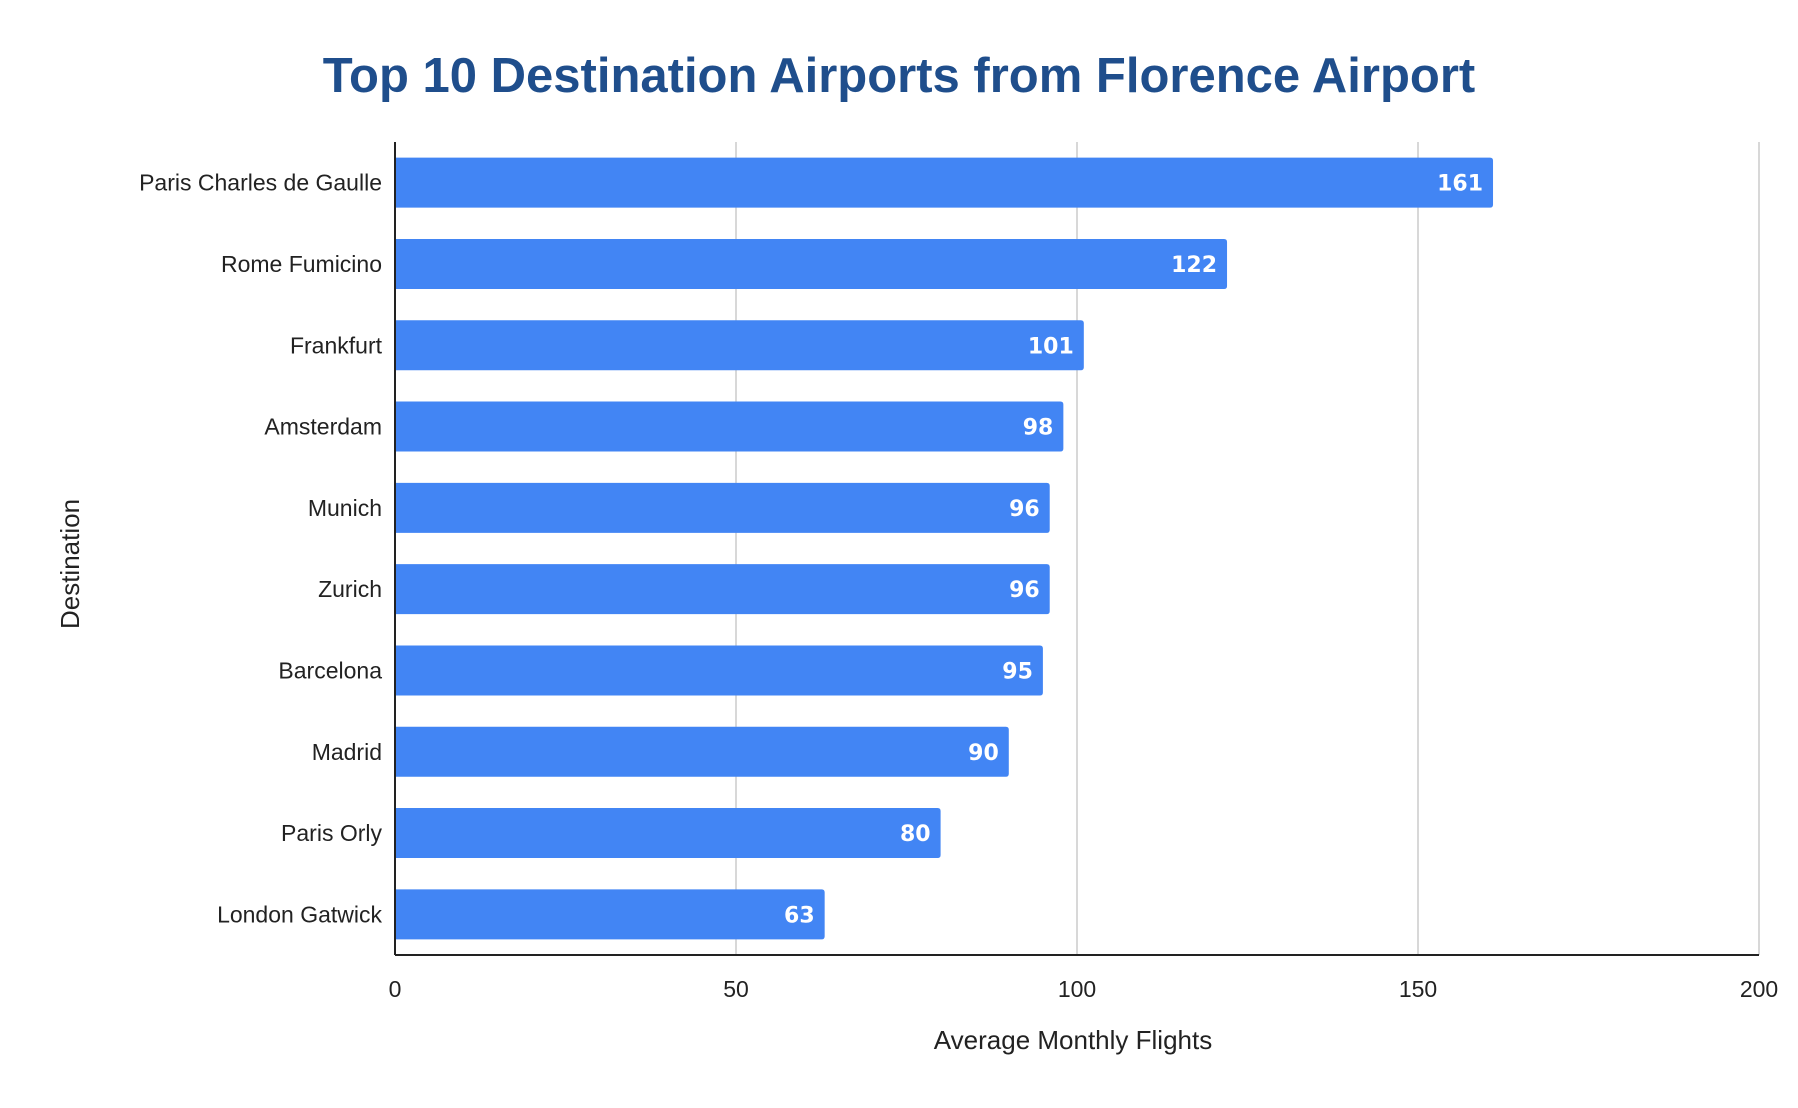 Image resolution: width=1798 pixels, height=1108 pixels. Describe the element at coordinates (336, 345) in the screenshot. I see `category-label: Frankfurt` at that location.